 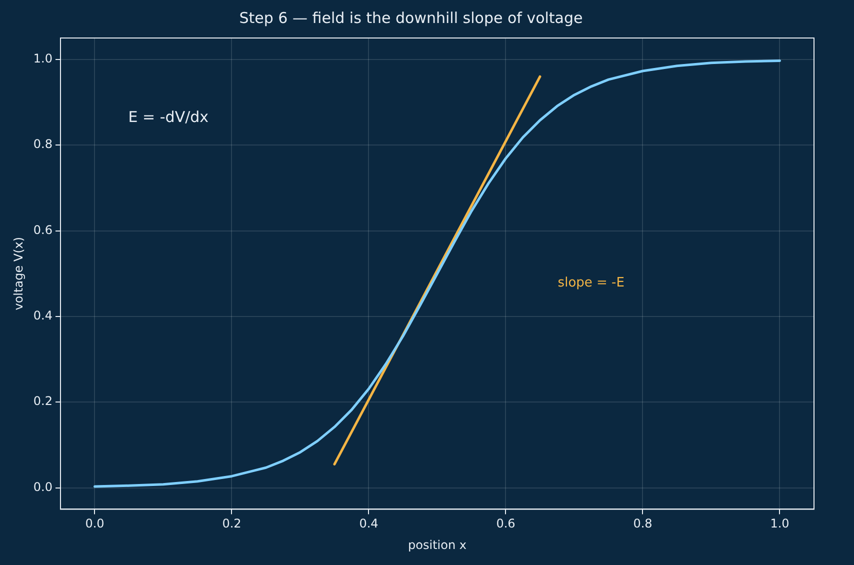 What do you see at coordinates (642, 523) in the screenshot?
I see `x-tick-label: 0.8` at bounding box center [642, 523].